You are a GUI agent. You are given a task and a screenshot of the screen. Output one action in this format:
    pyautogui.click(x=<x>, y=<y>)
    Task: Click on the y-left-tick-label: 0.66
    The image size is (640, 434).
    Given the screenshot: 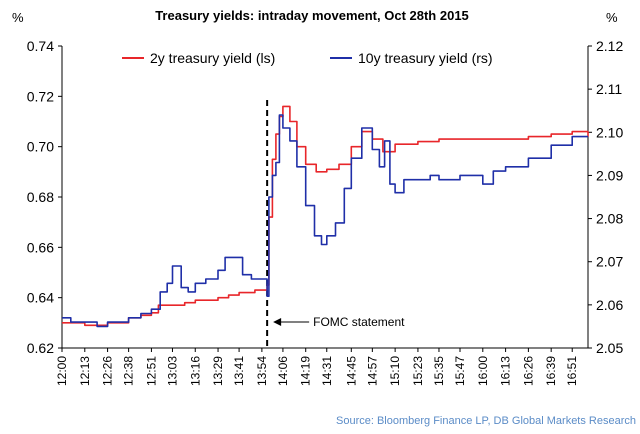 What is the action you would take?
    pyautogui.click(x=40, y=247)
    